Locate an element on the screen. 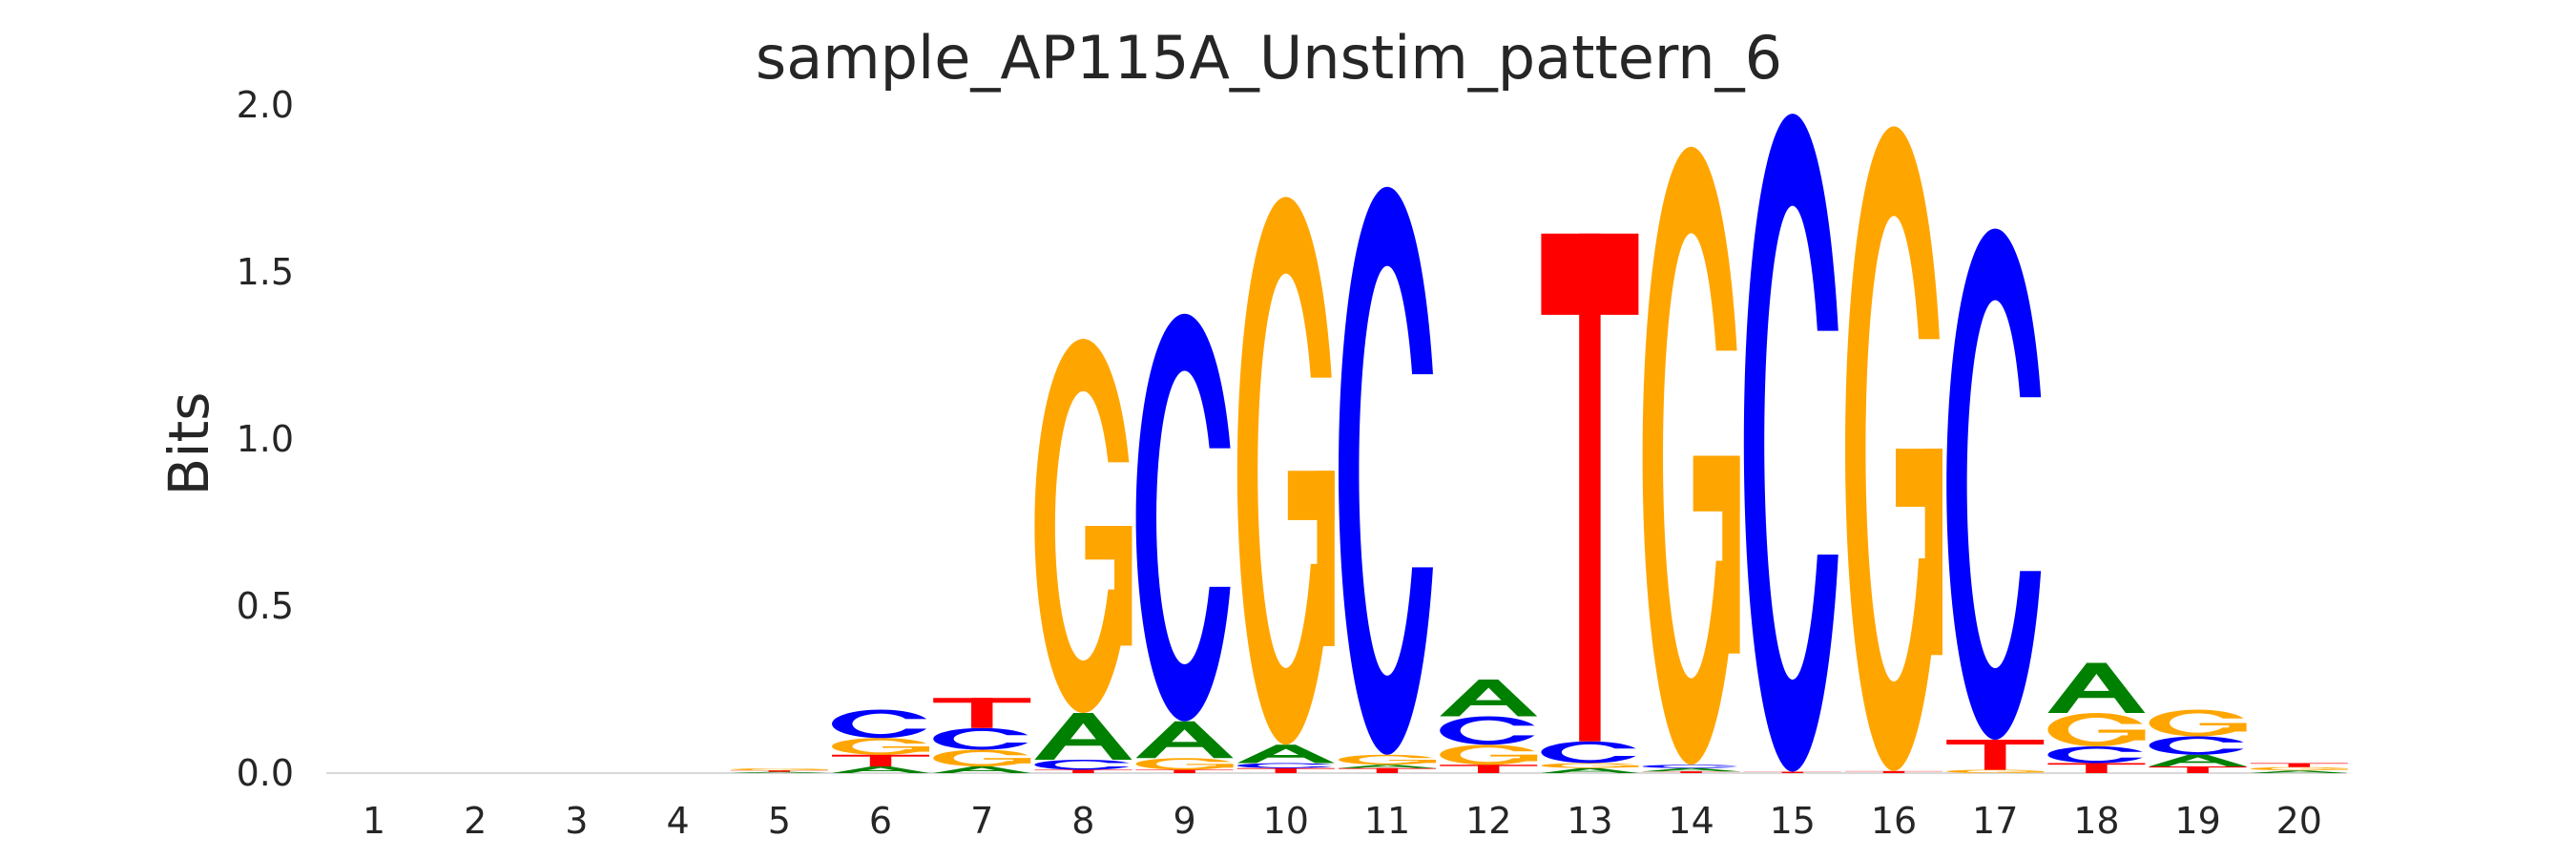  y-tick-label: 2.0 is located at coordinates (265, 105).